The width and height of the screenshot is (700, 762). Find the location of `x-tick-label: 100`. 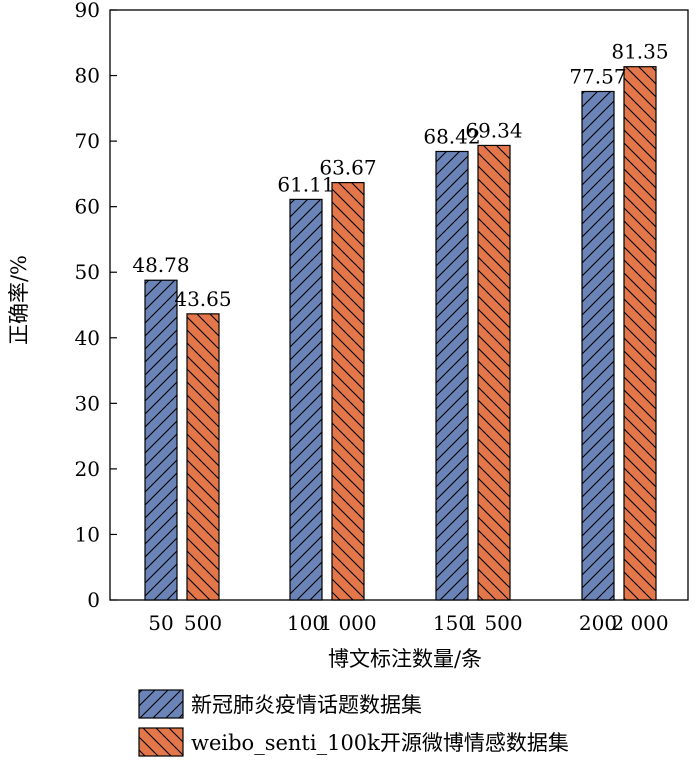

x-tick-label: 100 is located at coordinates (306, 623).